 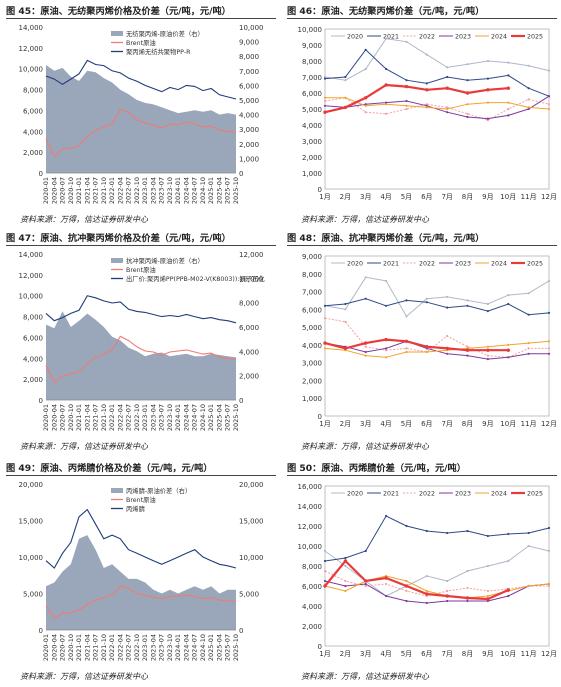 I want to click on x-tick-label: 7月, so click(x=446, y=424).